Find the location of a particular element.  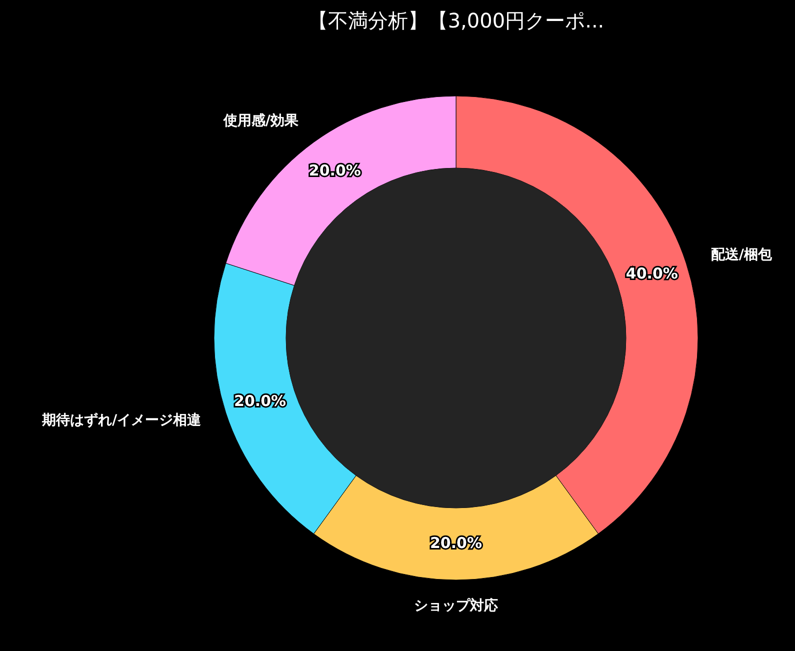

data-label: 40.0% is located at coordinates (652, 273).